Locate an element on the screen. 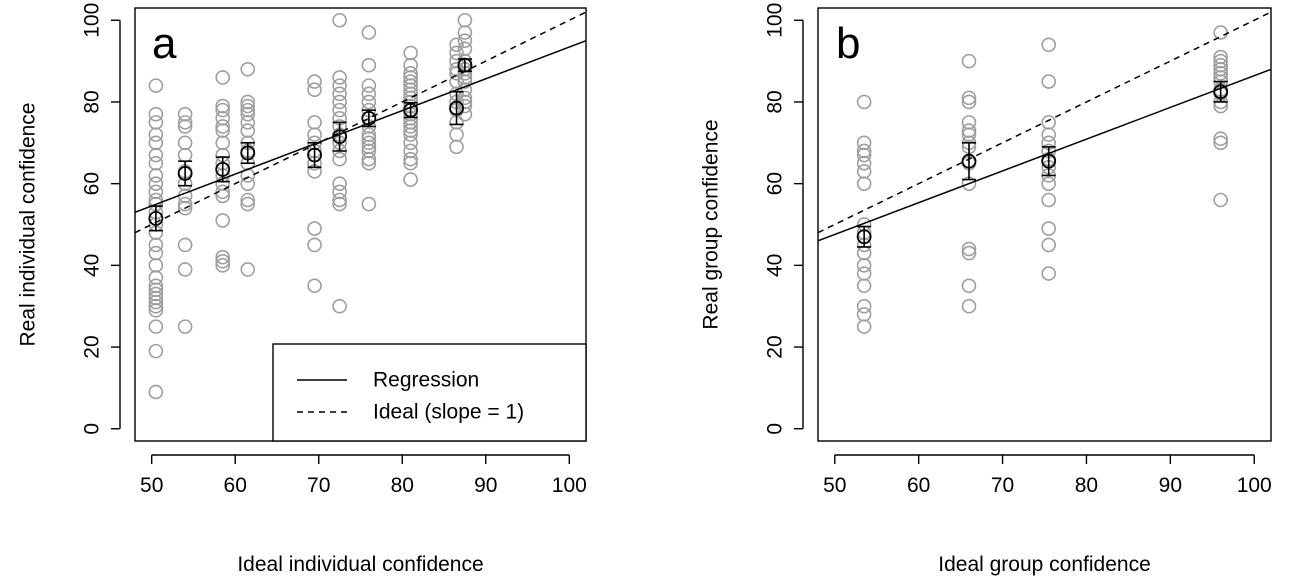  x-axis-title: Ideal individual confidence is located at coordinates (360, 564).